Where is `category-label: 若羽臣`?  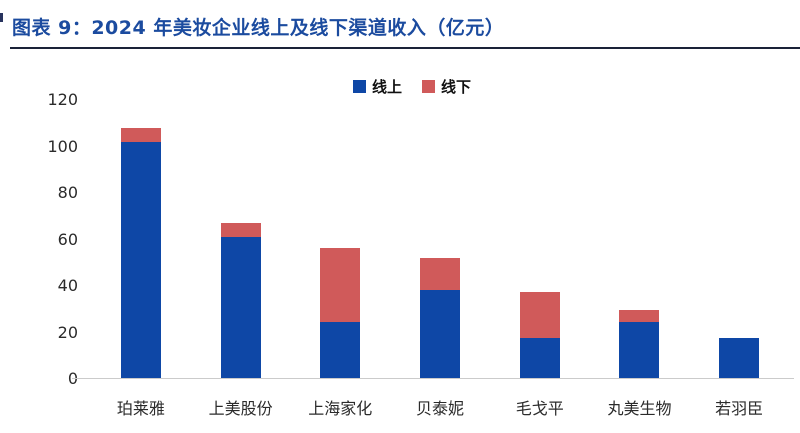
category-label: 若羽臣 is located at coordinates (739, 408).